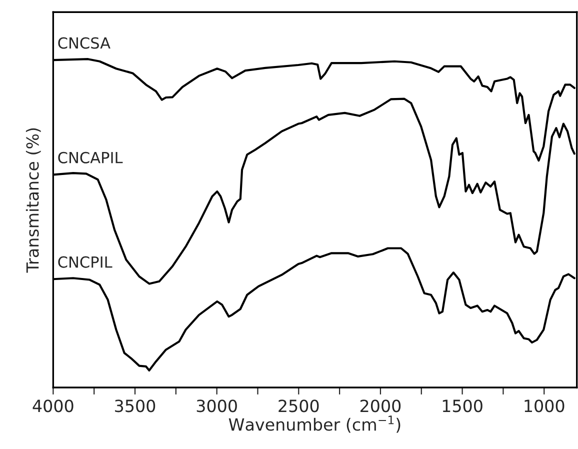  What do you see at coordinates (90, 158) in the screenshot?
I see `series-label: CNCAPIL` at bounding box center [90, 158].